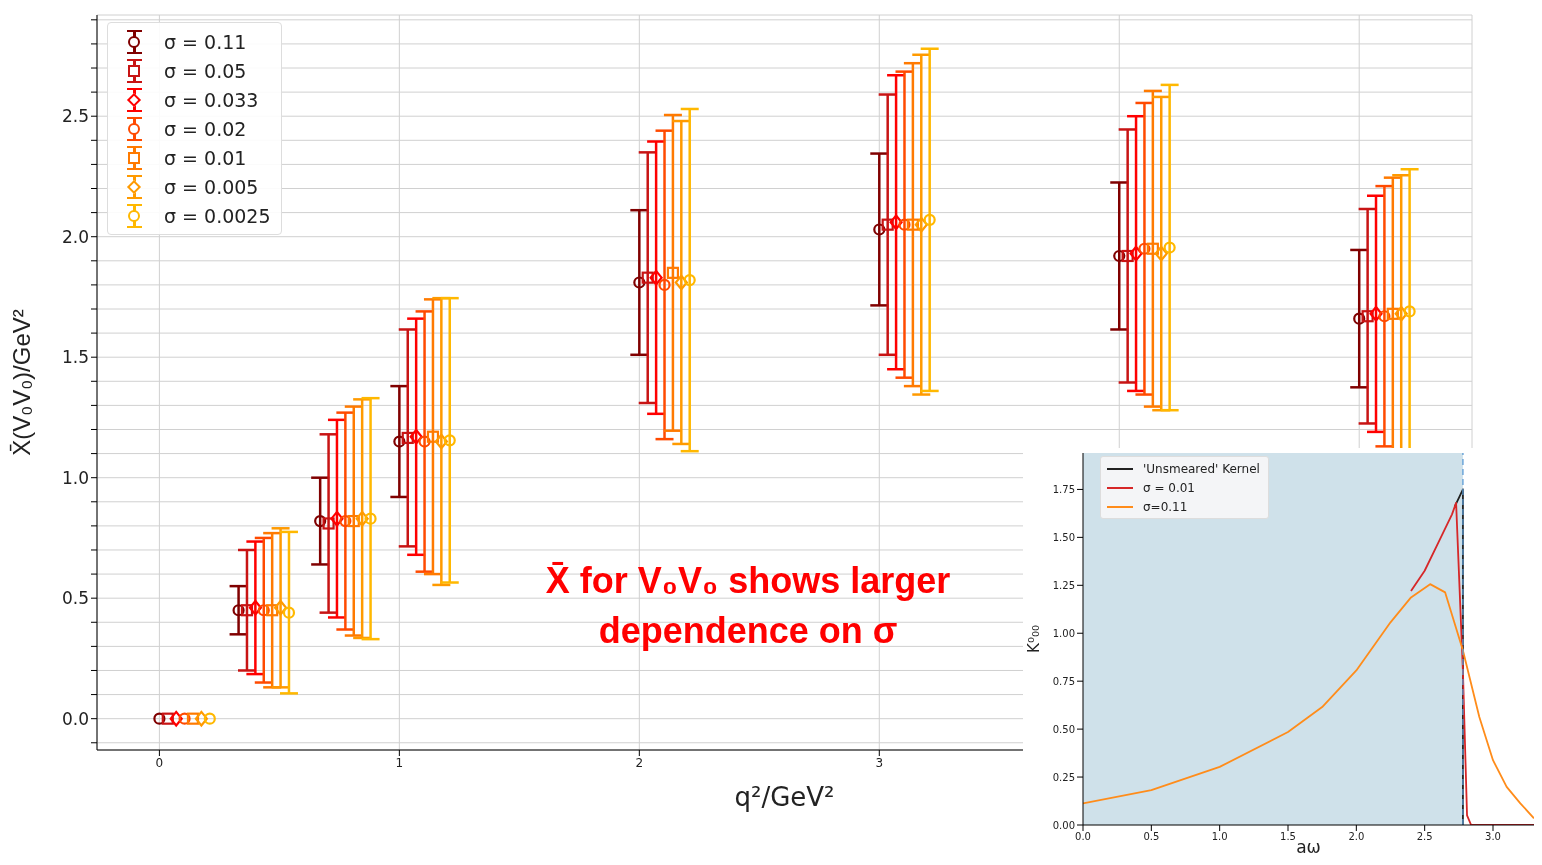 The width and height of the screenshot is (1542, 865). What do you see at coordinates (75, 477) in the screenshot?
I see `y-tick-label: 1.0` at bounding box center [75, 477].